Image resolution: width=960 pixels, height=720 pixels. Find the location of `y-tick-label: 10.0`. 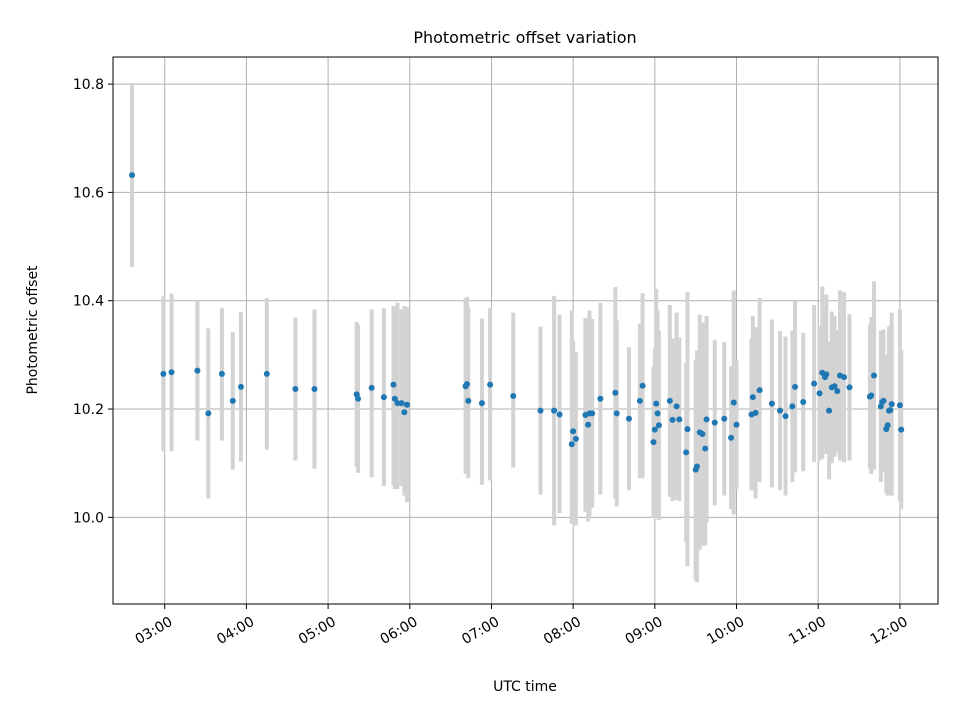

y-tick-label: 10.0 is located at coordinates (88, 518).